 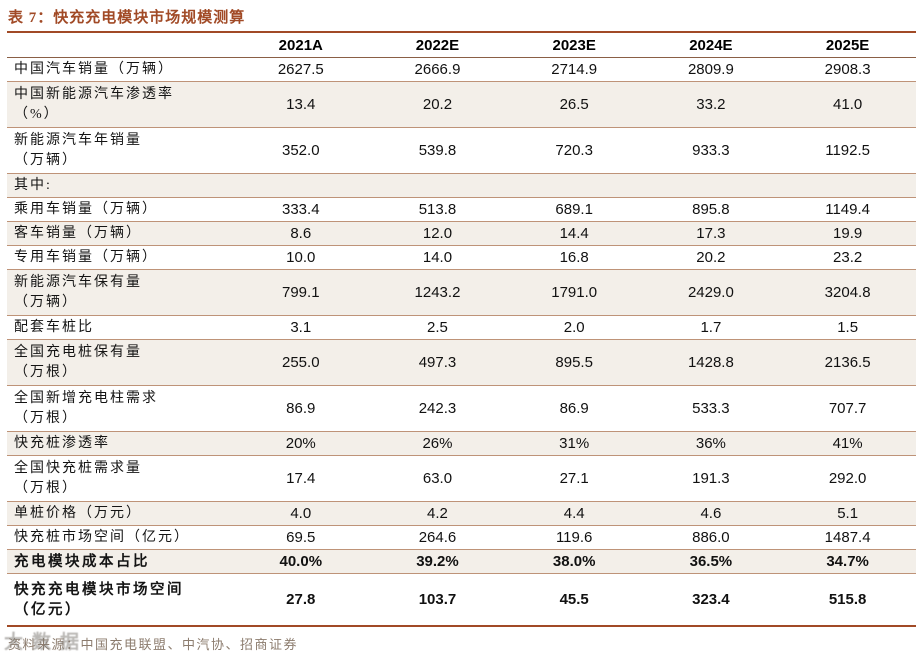 What do you see at coordinates (437, 292) in the screenshot?
I see `cell-value: 1243.2` at bounding box center [437, 292].